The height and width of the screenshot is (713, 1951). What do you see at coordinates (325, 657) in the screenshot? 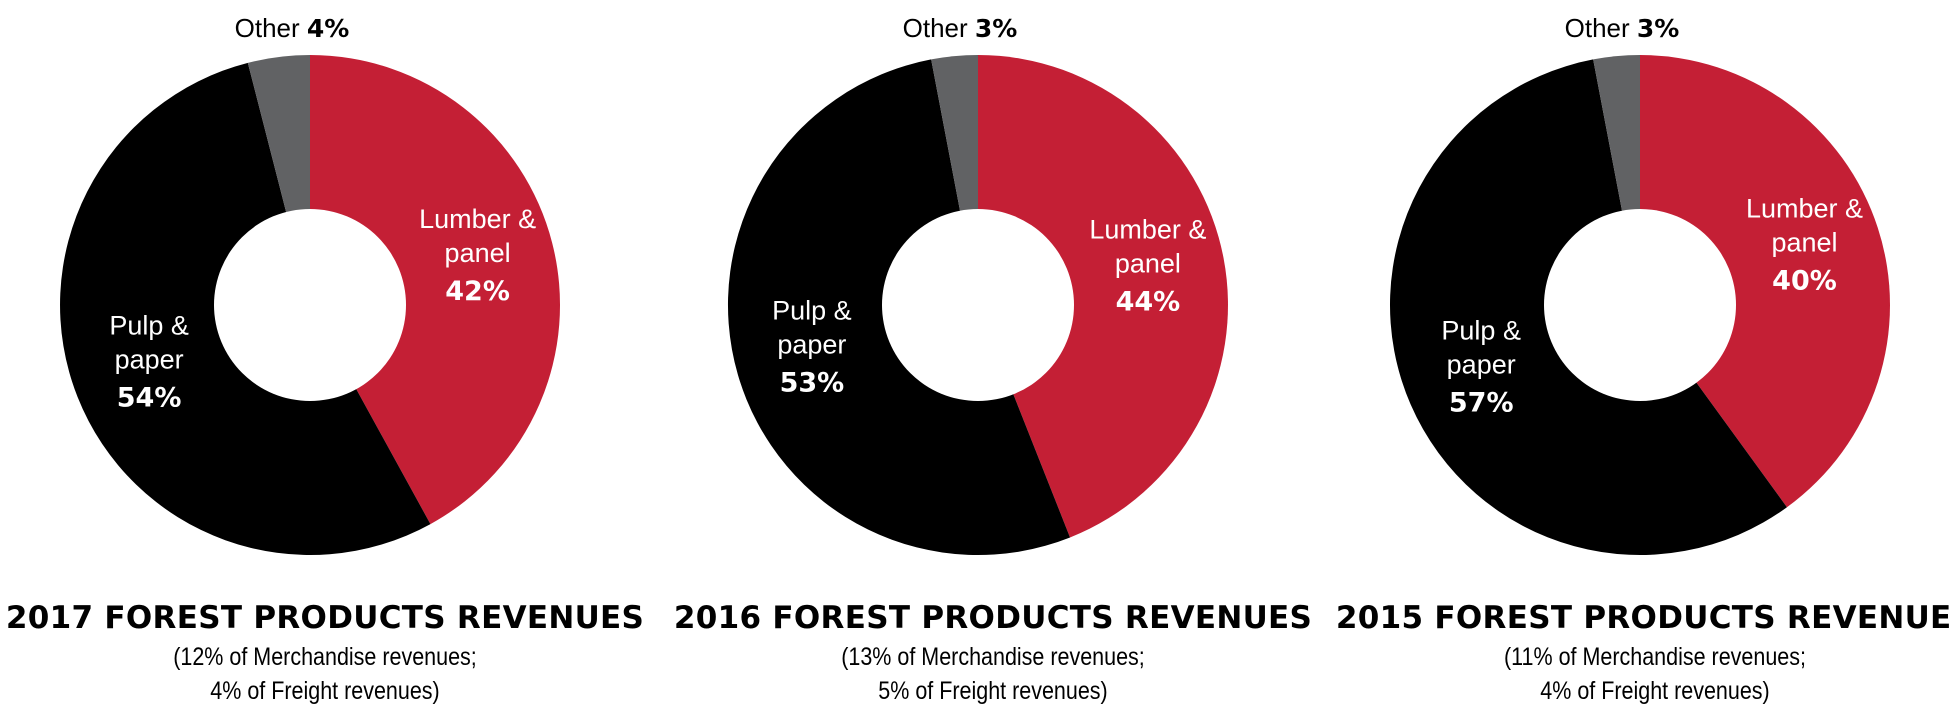
I see `chart-subtitle-line: (12% of Merchandise revenues;` at bounding box center [325, 657].